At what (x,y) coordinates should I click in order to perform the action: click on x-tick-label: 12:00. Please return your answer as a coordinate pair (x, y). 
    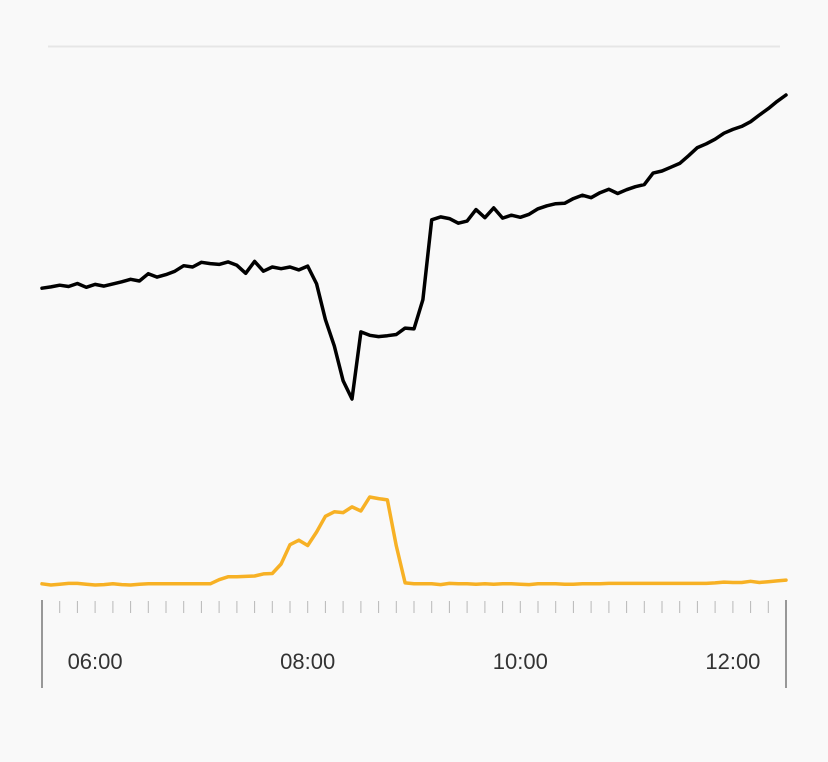
    Looking at the image, I should click on (732, 661).